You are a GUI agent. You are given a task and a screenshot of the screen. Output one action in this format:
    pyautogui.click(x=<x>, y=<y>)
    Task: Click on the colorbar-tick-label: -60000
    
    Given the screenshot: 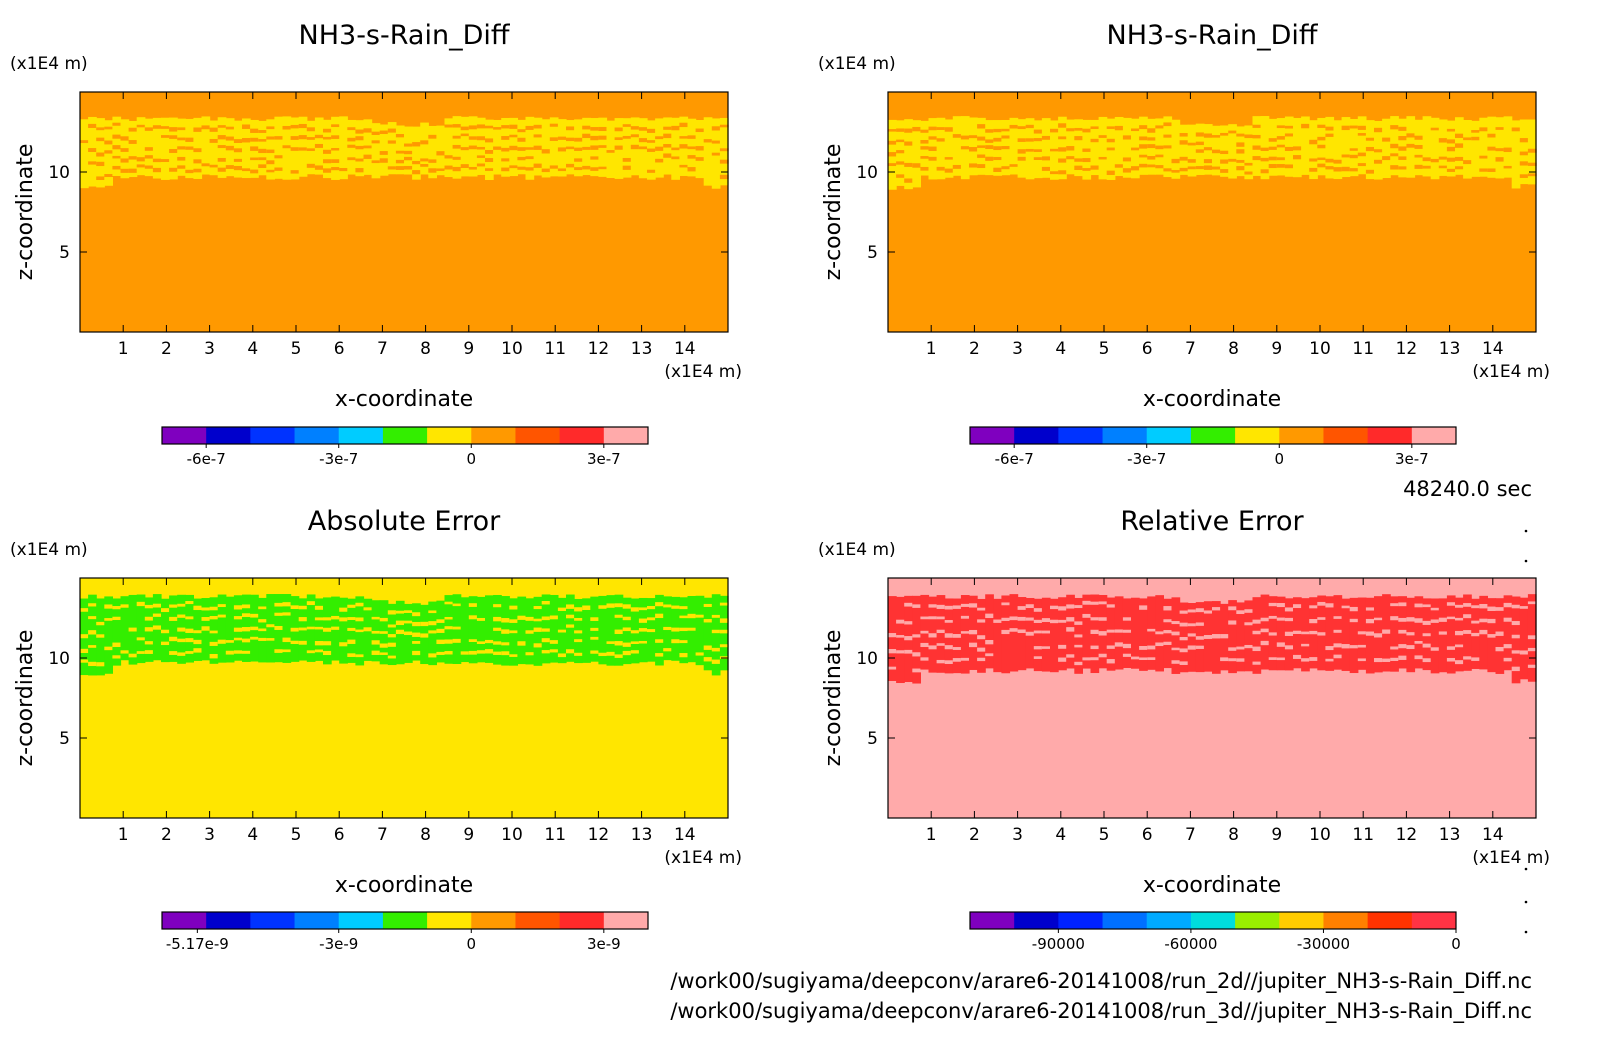 What is the action you would take?
    pyautogui.click(x=1190, y=944)
    